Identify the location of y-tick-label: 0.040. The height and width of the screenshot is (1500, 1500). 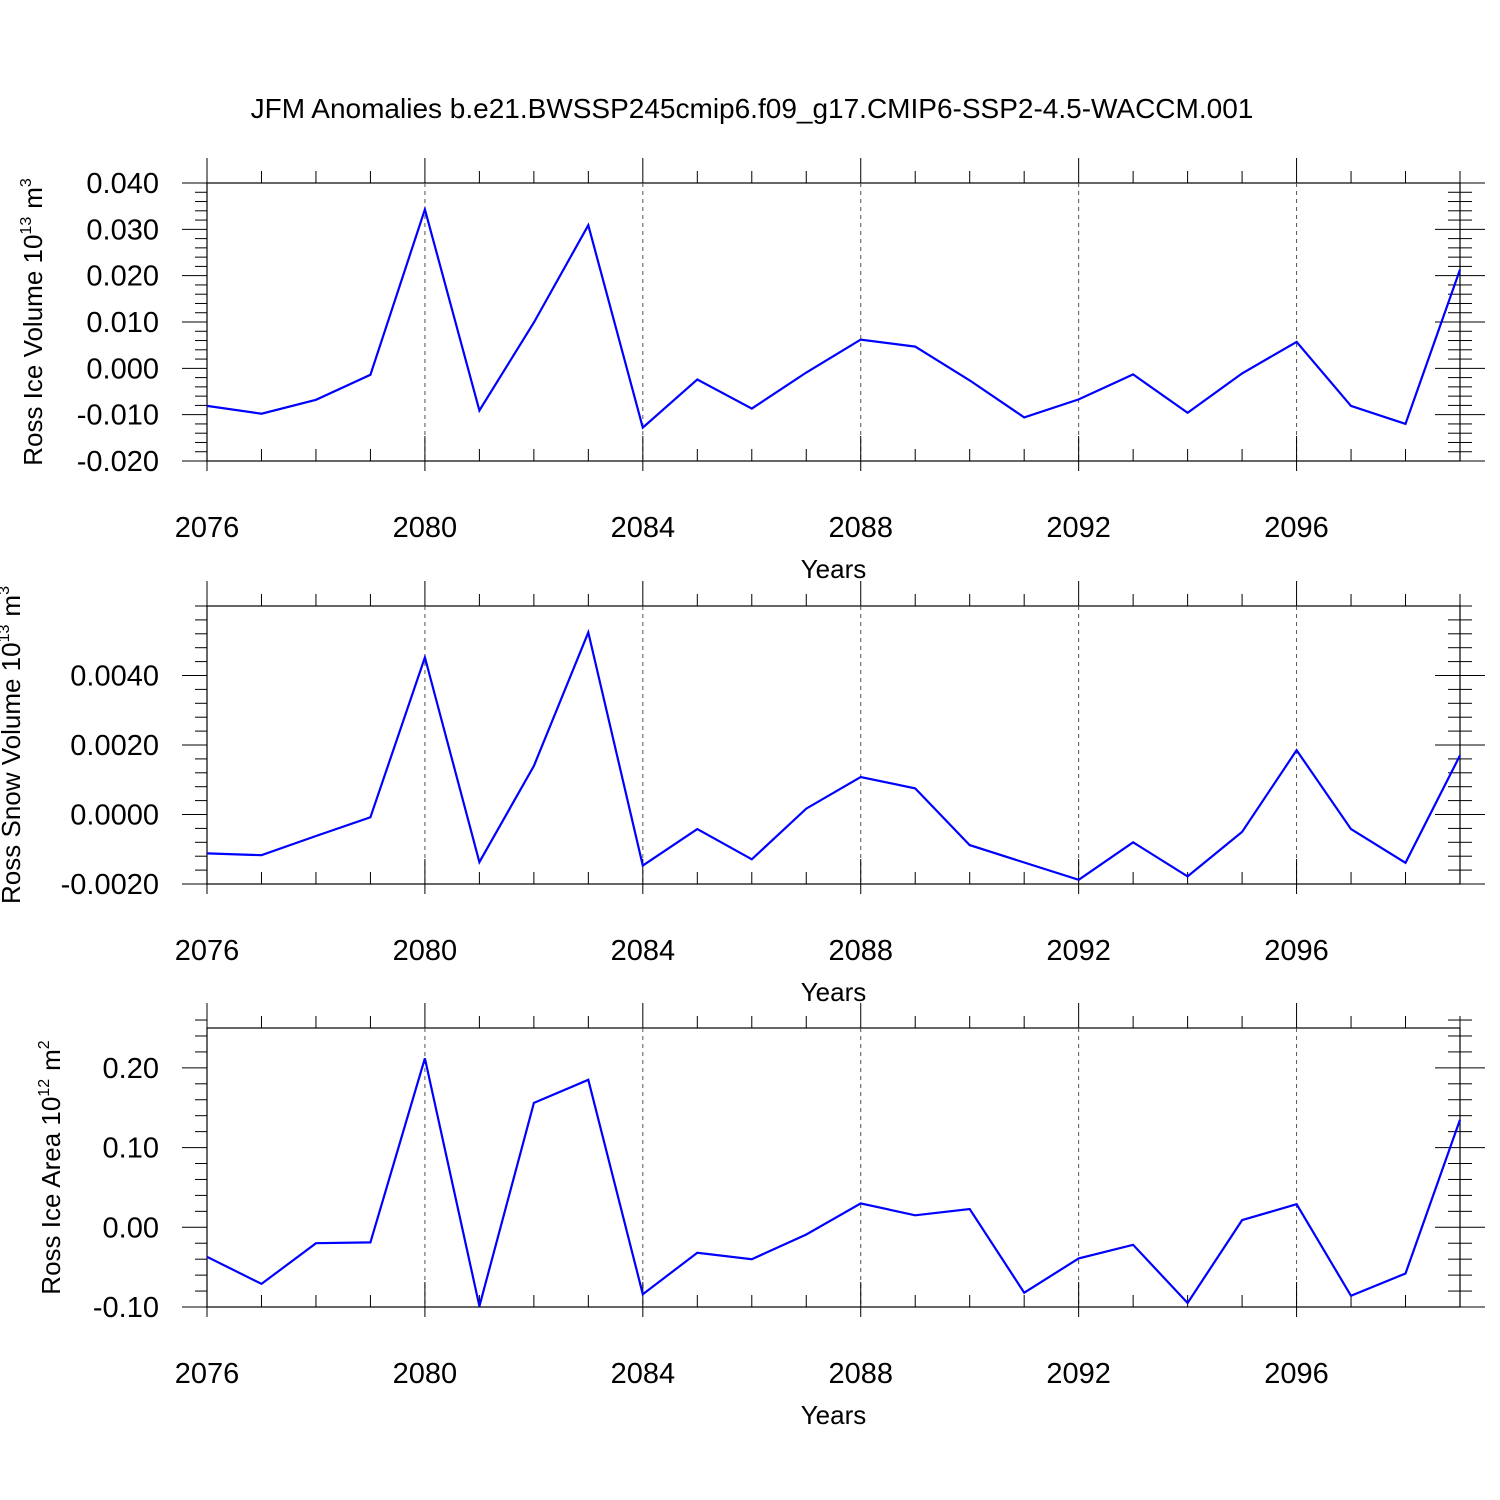
(122, 184).